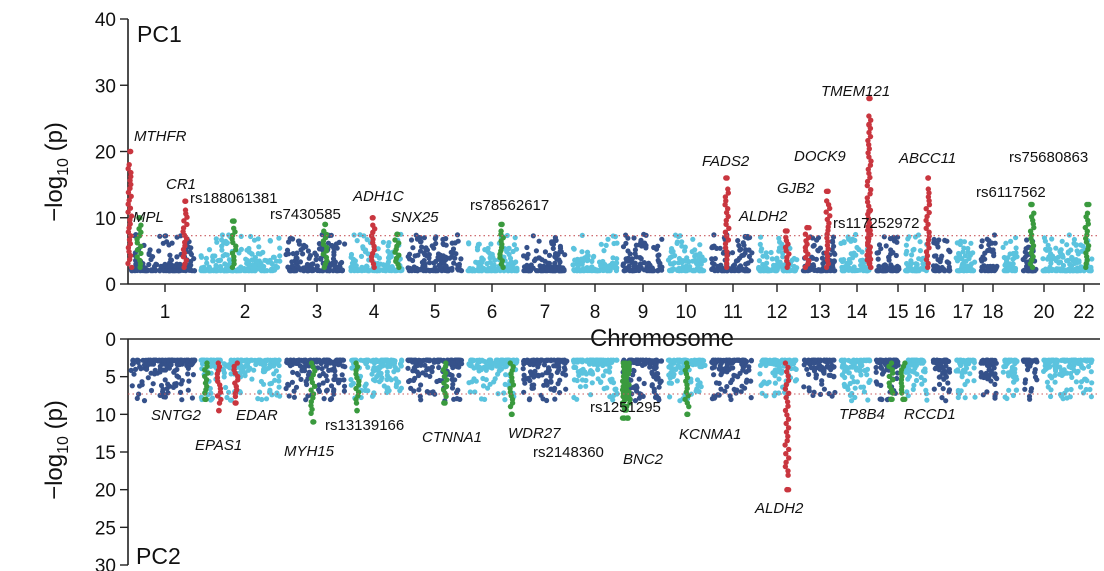 The height and width of the screenshot is (571, 1104). What do you see at coordinates (534, 433) in the screenshot?
I see `pc2-annotation: WDR27` at bounding box center [534, 433].